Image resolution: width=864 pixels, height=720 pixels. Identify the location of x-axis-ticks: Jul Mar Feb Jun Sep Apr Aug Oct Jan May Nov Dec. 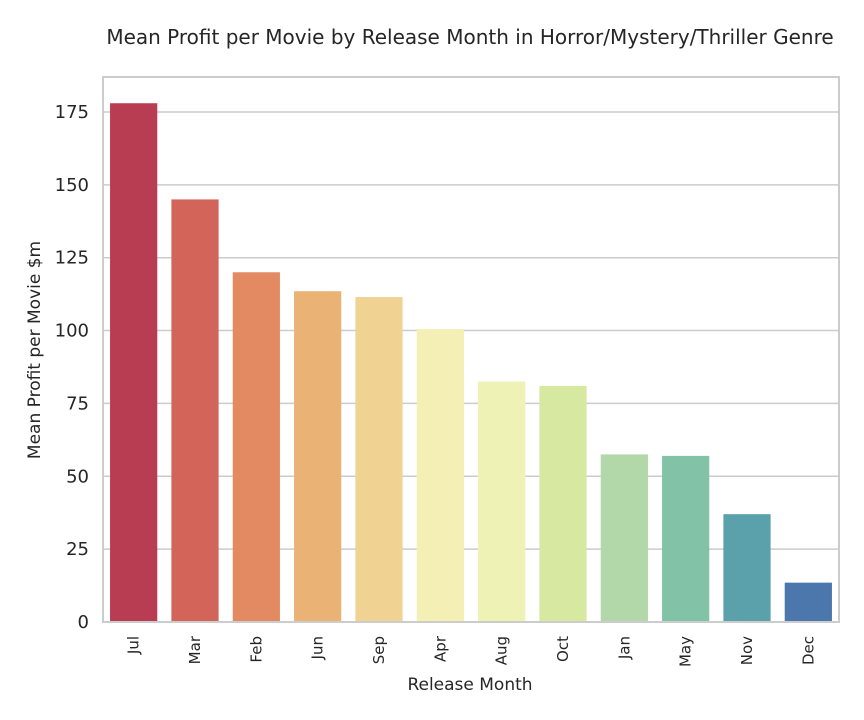
(471, 651).